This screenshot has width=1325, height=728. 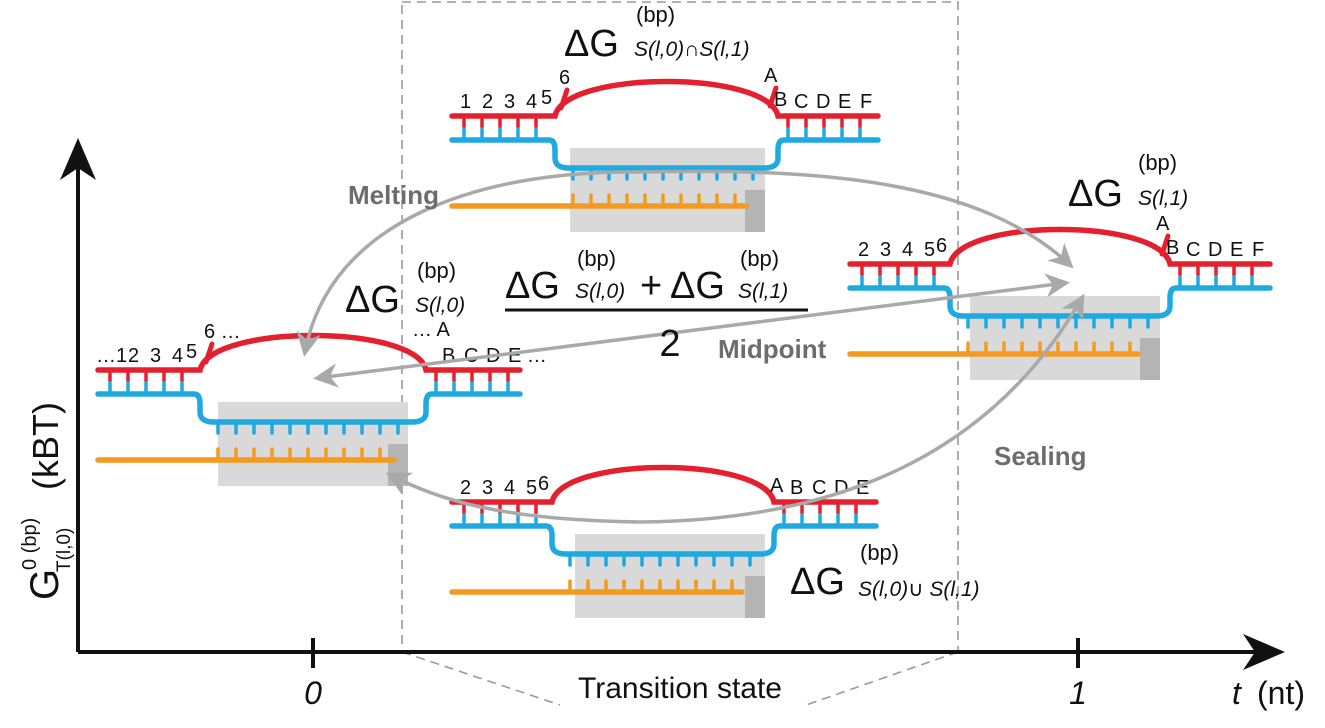 I want to click on sealing-label: Sealing, so click(x=1040, y=456).